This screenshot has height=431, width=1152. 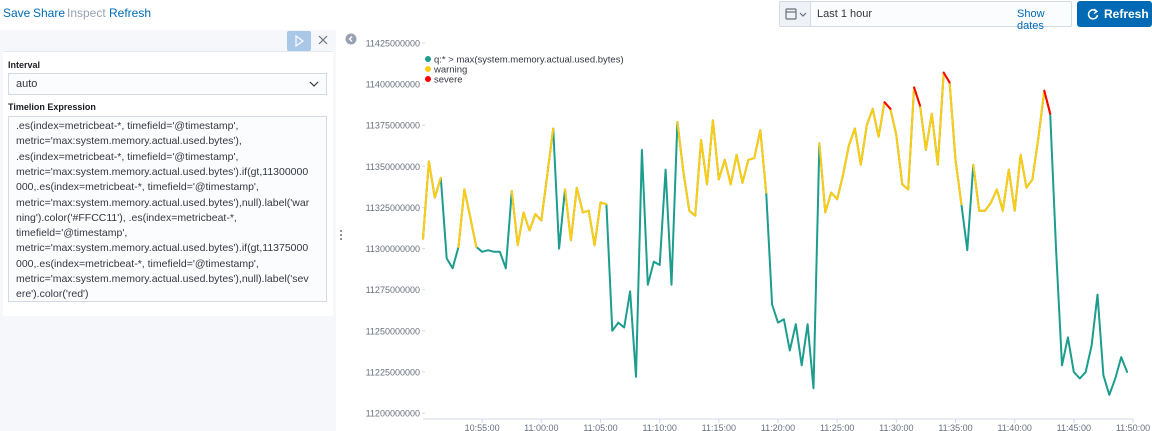 What do you see at coordinates (393, 372) in the screenshot?
I see `y-tick-label: 11225000000` at bounding box center [393, 372].